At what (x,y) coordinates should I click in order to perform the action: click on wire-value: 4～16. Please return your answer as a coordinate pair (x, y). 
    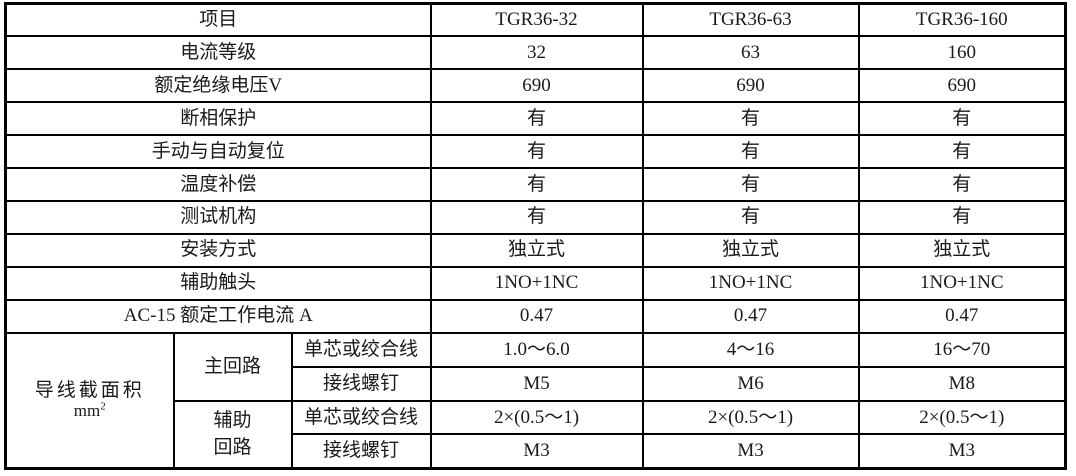
    Looking at the image, I should click on (750, 349).